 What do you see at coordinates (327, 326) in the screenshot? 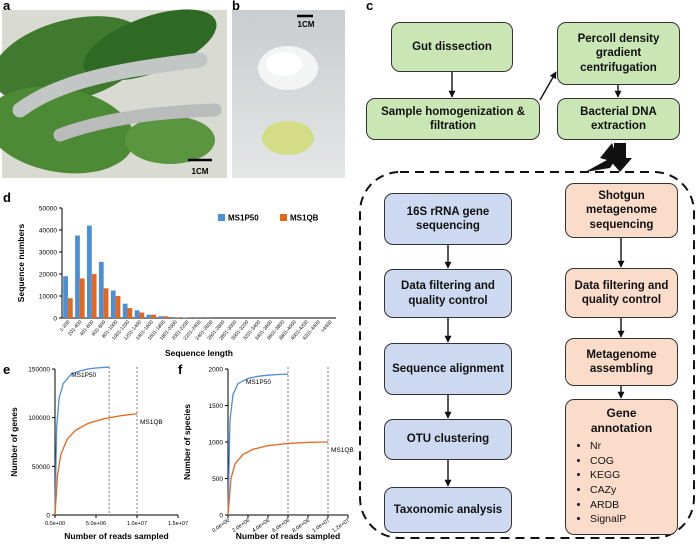
I see `x-tick-label: >4400` at bounding box center [327, 326].